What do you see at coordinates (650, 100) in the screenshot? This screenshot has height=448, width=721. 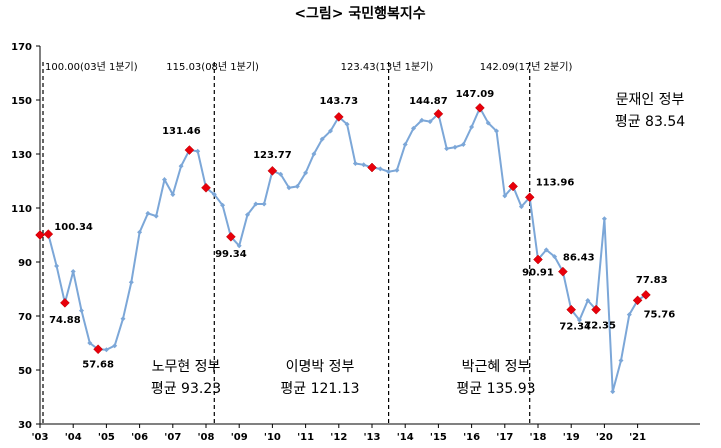 I see `government-name: 문재인 정부` at bounding box center [650, 100].